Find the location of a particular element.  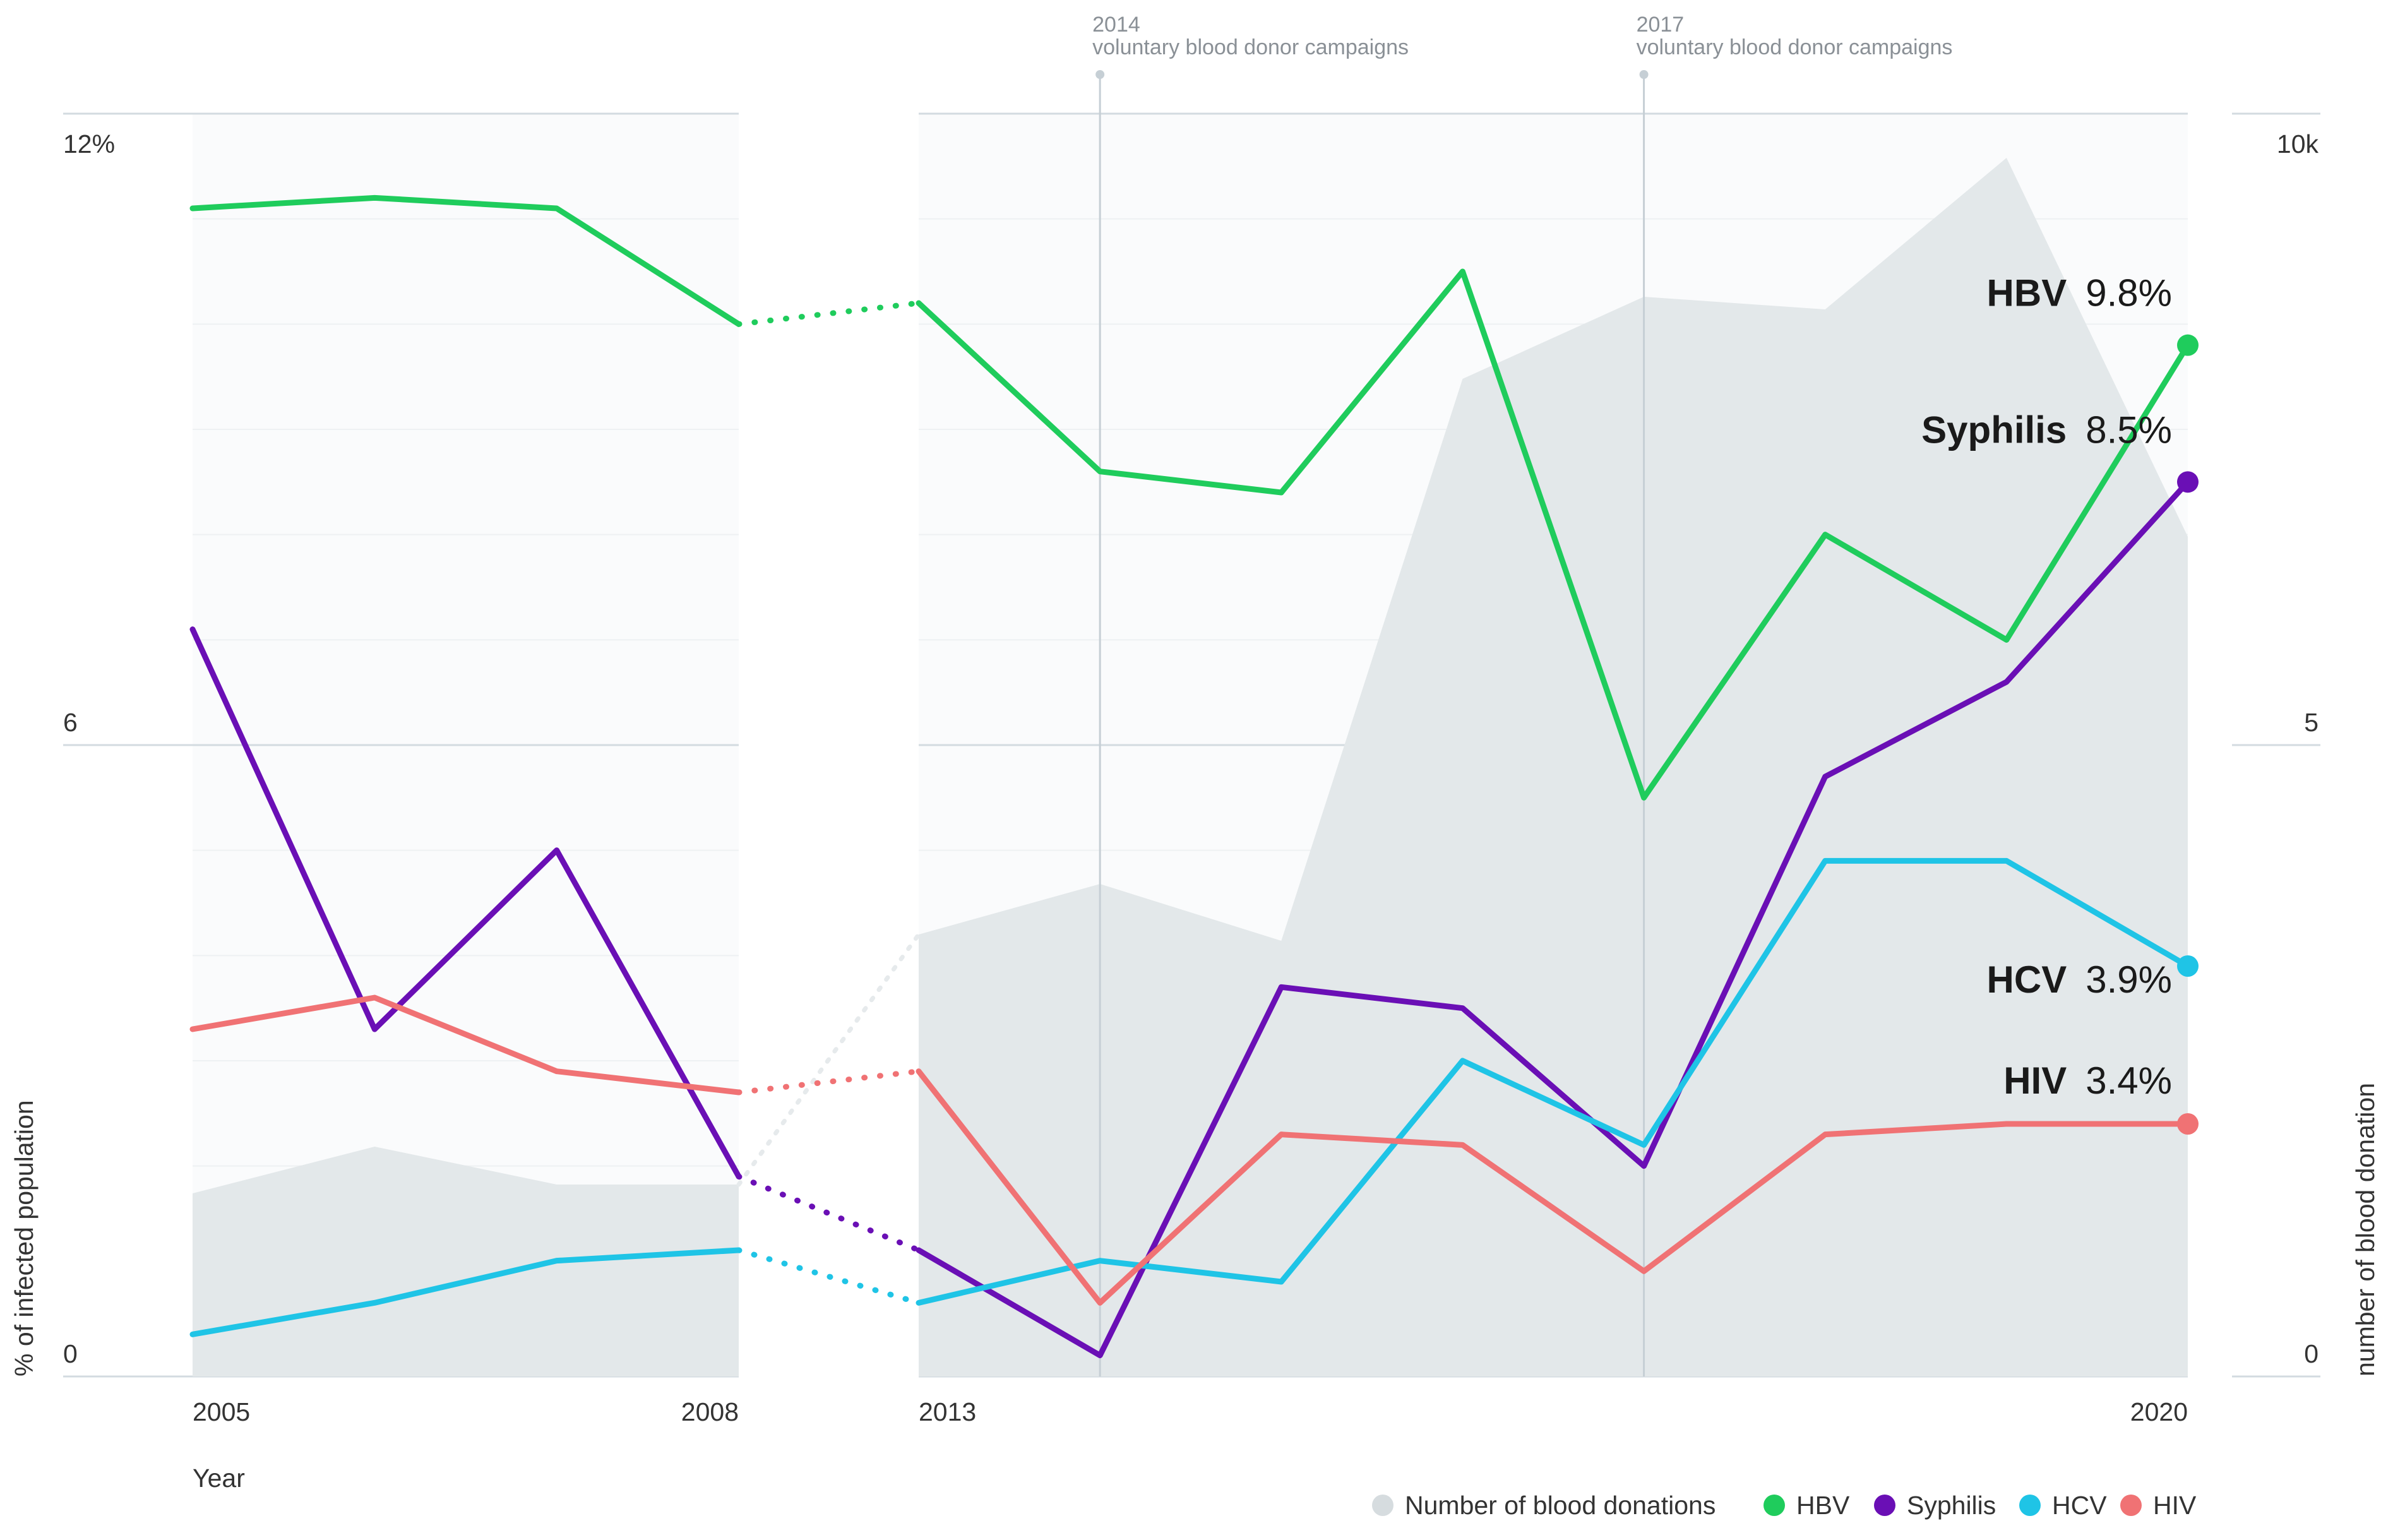

event-year-label: 2014 is located at coordinates (1116, 25).